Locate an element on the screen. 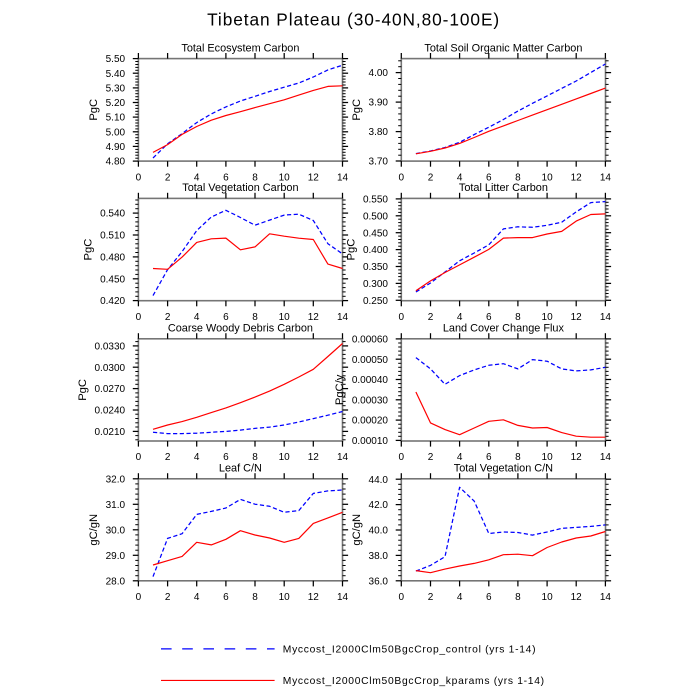  svg-text: 0.420 is located at coordinates (112, 301).